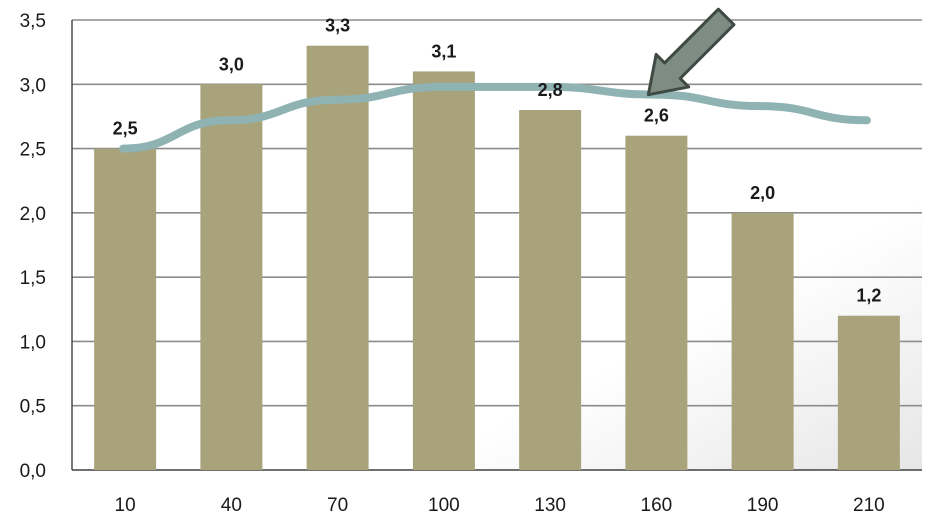  Describe the element at coordinates (444, 505) in the screenshot. I see `x-tick-label: 100` at that location.